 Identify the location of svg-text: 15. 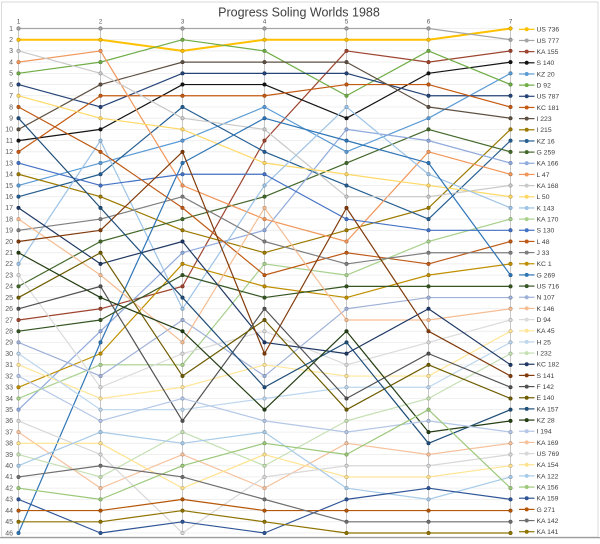
(9, 186).